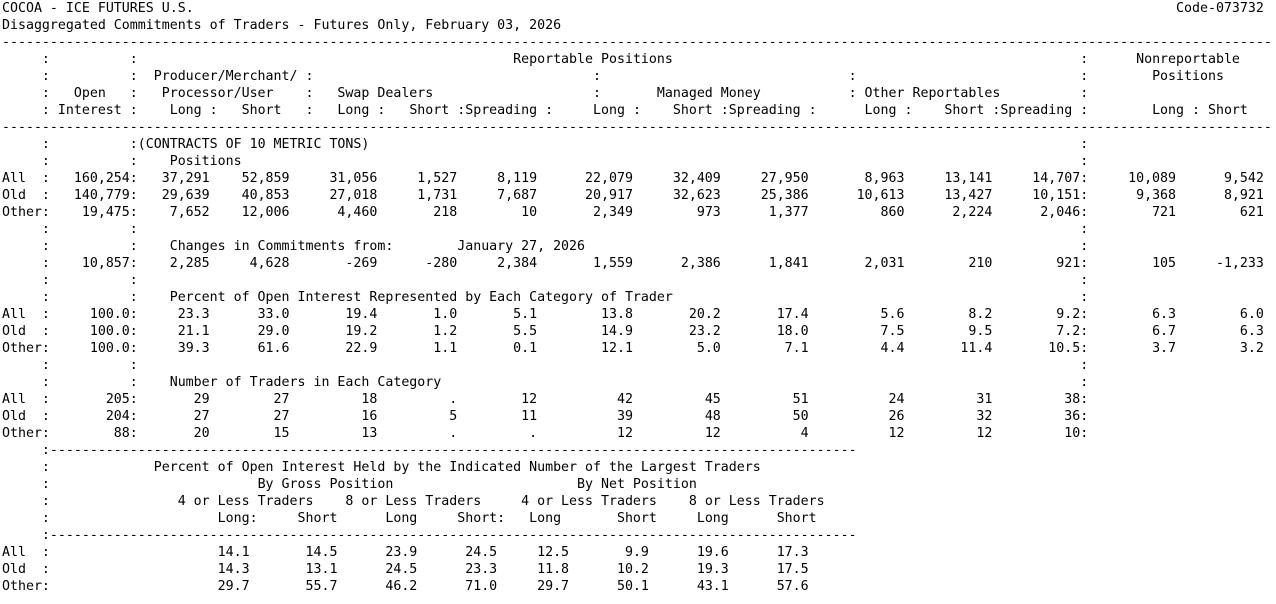  Describe the element at coordinates (405, 569) in the screenshot. I see `report-line-34: Old :14.3 13.1 24.5 23.3 11.8 10.2 19.3 17.5` at that location.